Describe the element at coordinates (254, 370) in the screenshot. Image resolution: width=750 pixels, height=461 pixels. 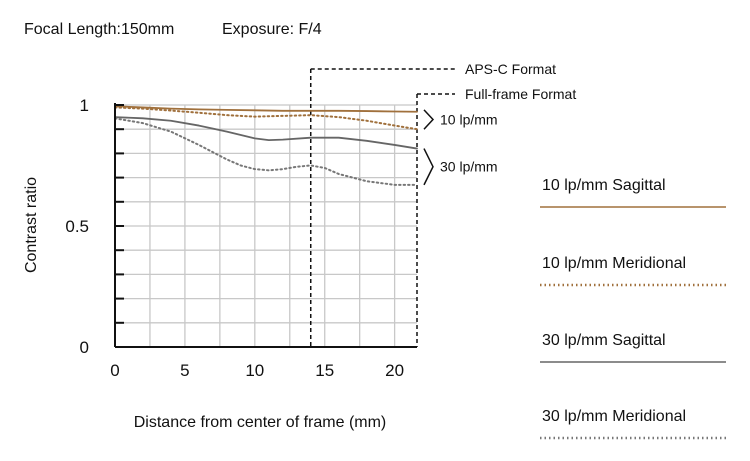
I see `x-tick-label: 10` at that location.